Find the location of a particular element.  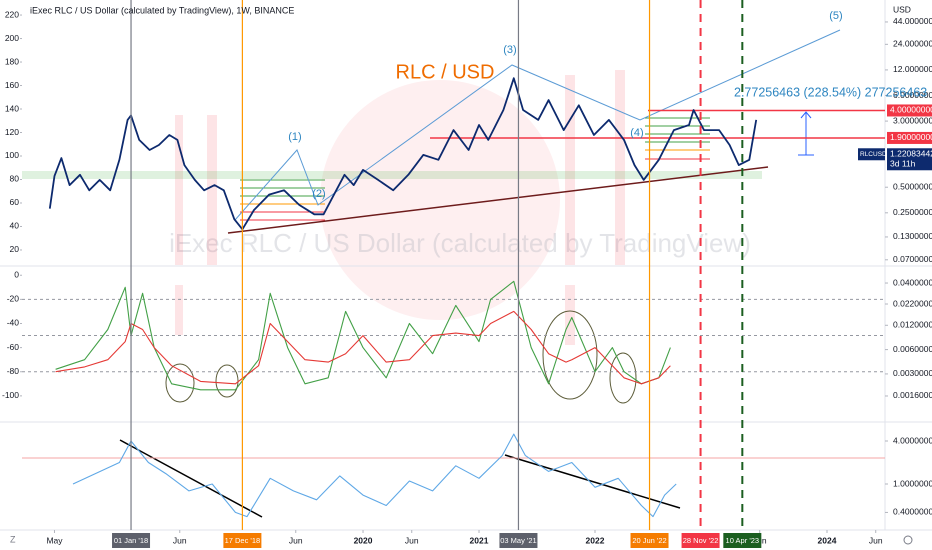

y-tick-label: -20 is located at coordinates (13, 299).